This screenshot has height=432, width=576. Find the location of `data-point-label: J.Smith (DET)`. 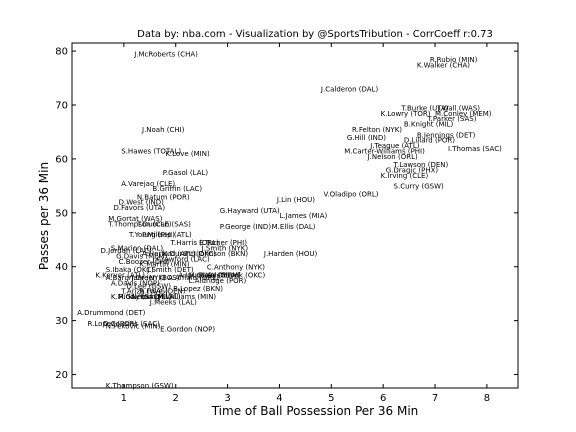

data-point-label: J.Smith (DET) is located at coordinates (170, 270).